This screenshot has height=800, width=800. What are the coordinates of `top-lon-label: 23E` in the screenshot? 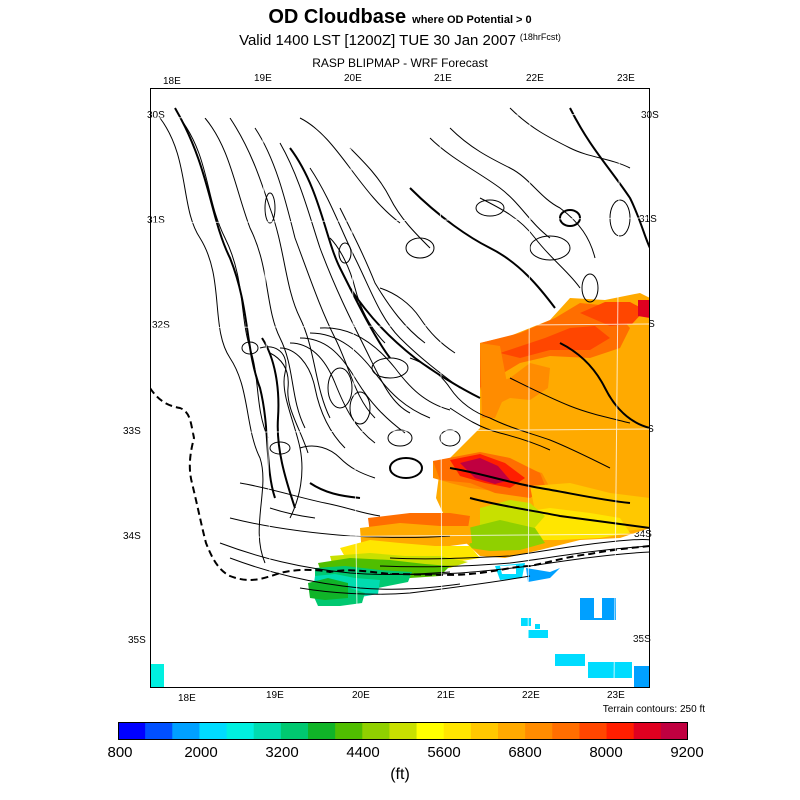 It's located at (626, 78).